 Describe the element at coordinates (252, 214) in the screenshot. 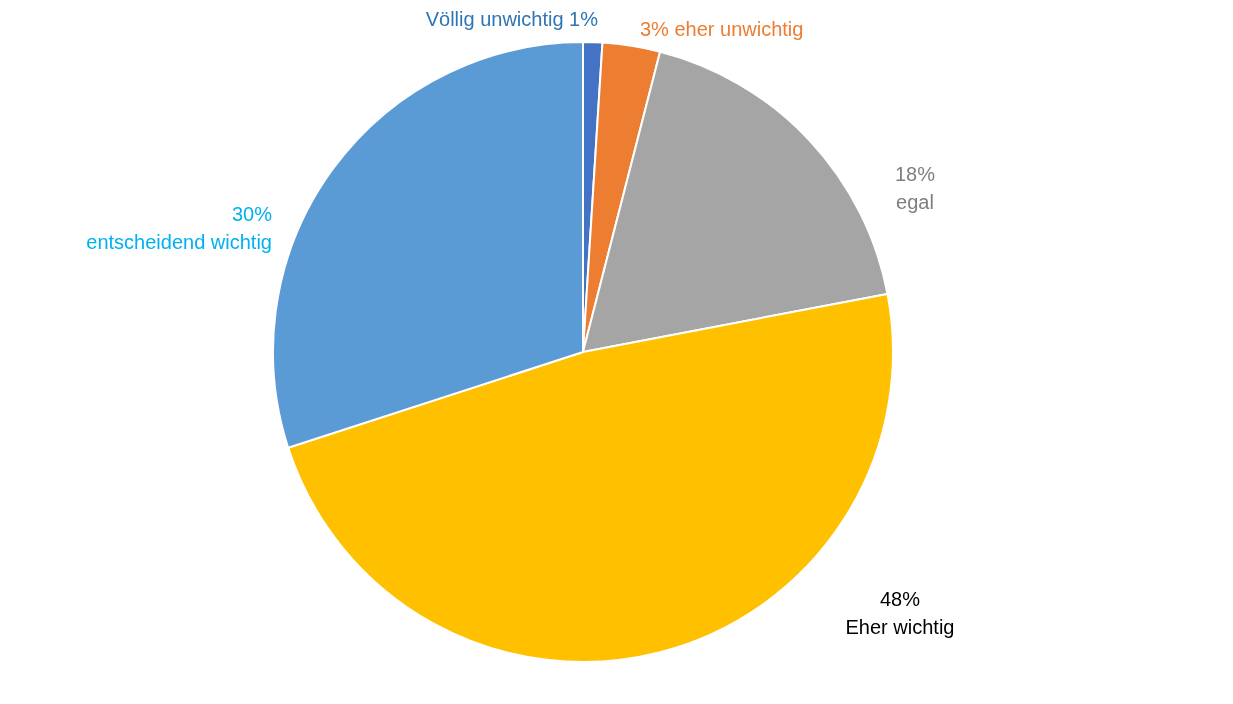

I see `data-label: 30%` at that location.